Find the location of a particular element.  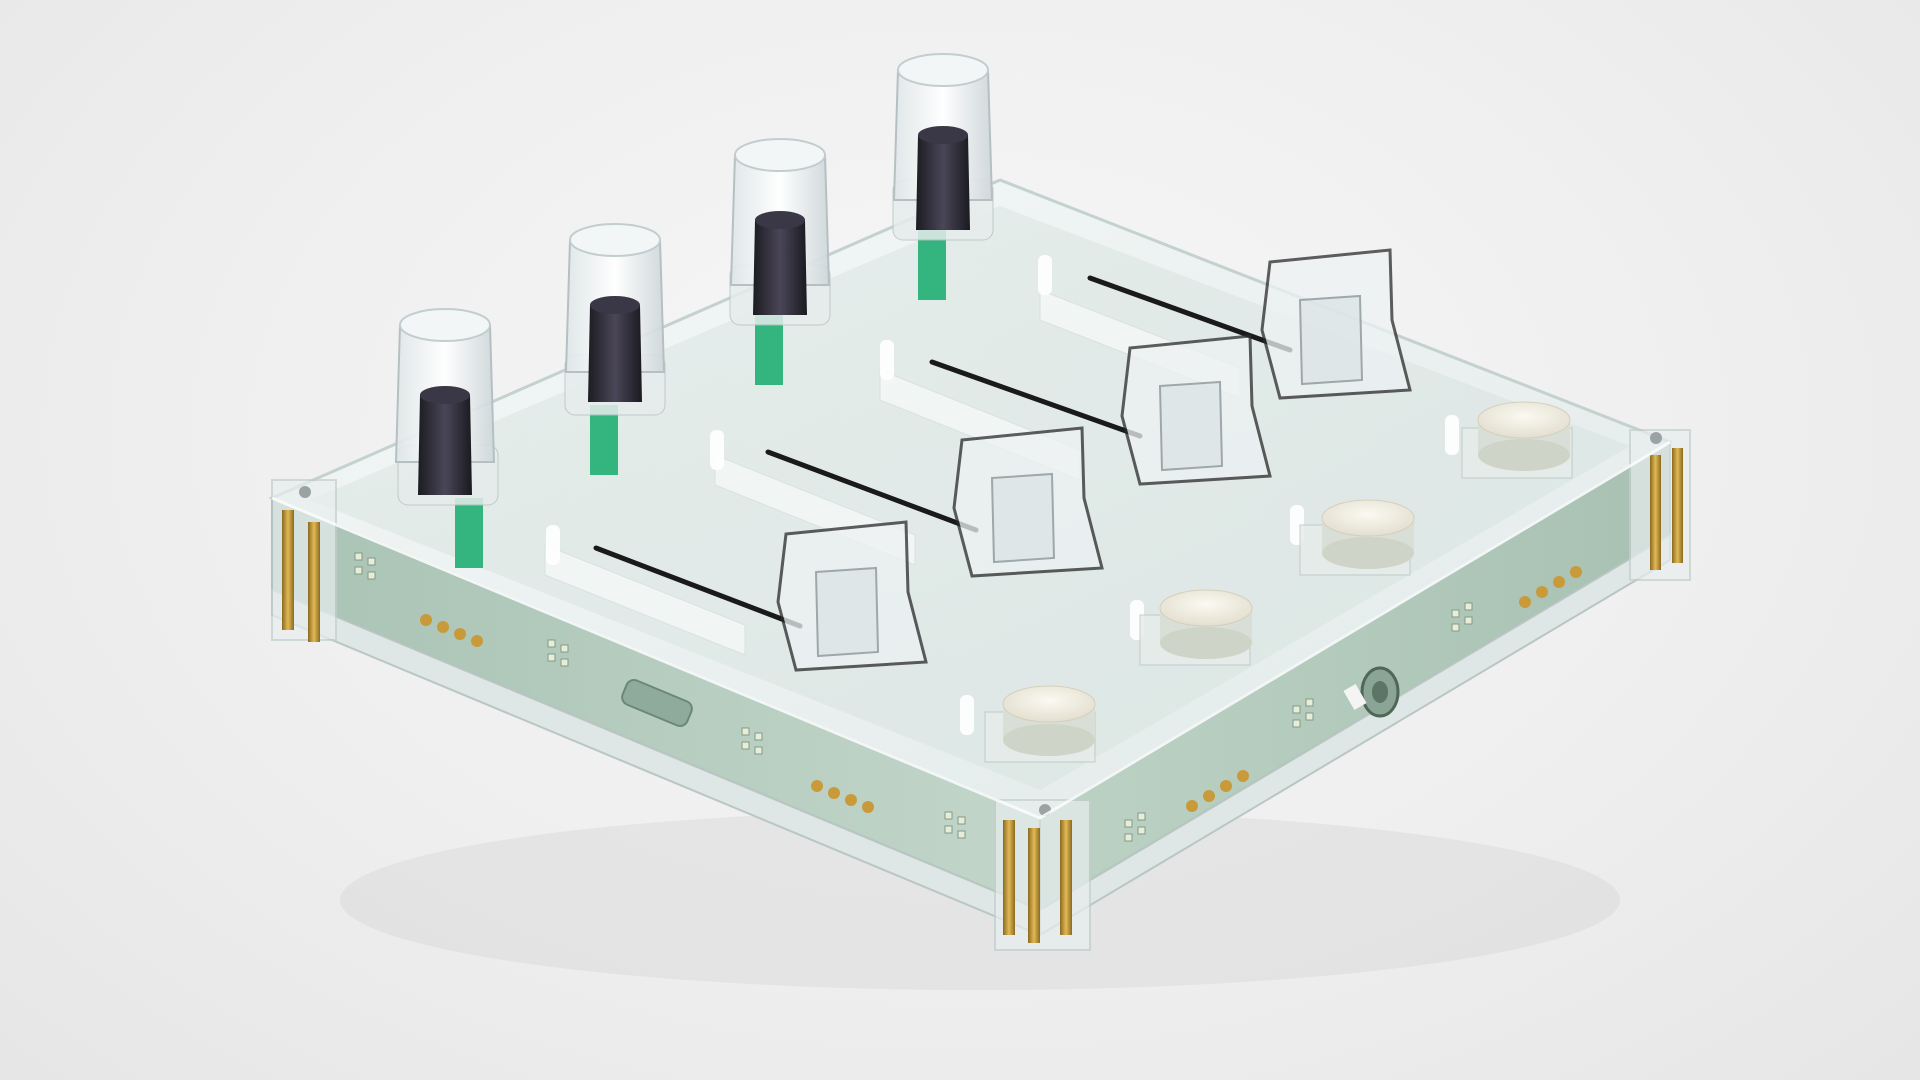

usb-slot is located at coordinates (657, 703).